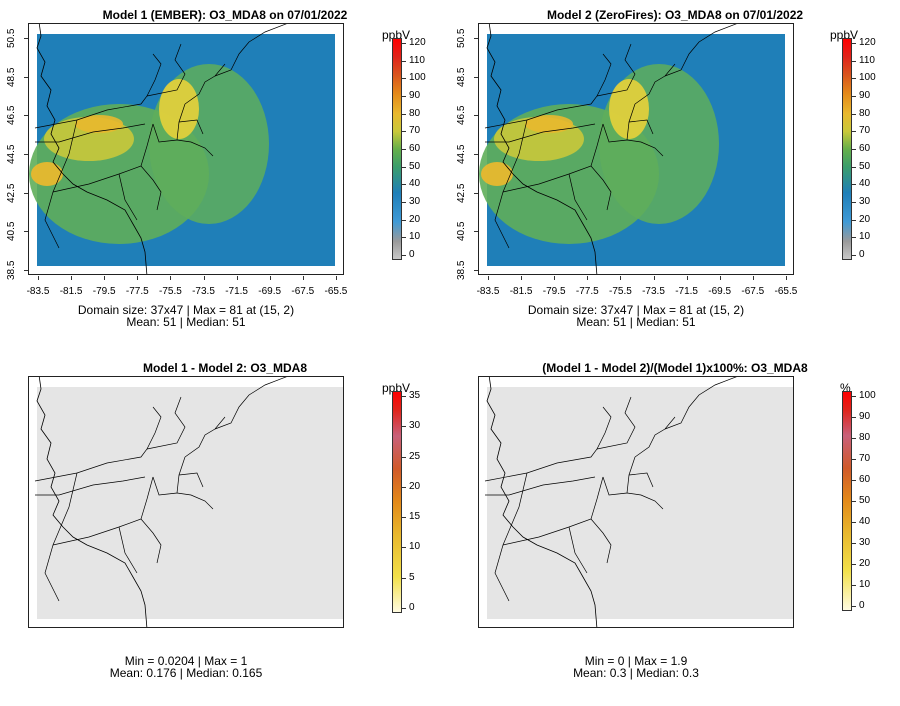 This screenshot has width=900, height=706. What do you see at coordinates (636, 673) in the screenshot?
I see `stats-line-2: Mean: 0.3 | Median: 0.3` at bounding box center [636, 673].